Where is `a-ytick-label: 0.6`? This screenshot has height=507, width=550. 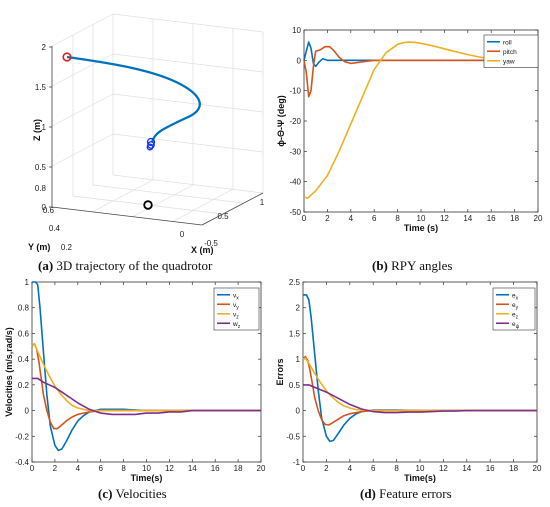
a-ytick-label: 0.6 is located at coordinates (49, 210).